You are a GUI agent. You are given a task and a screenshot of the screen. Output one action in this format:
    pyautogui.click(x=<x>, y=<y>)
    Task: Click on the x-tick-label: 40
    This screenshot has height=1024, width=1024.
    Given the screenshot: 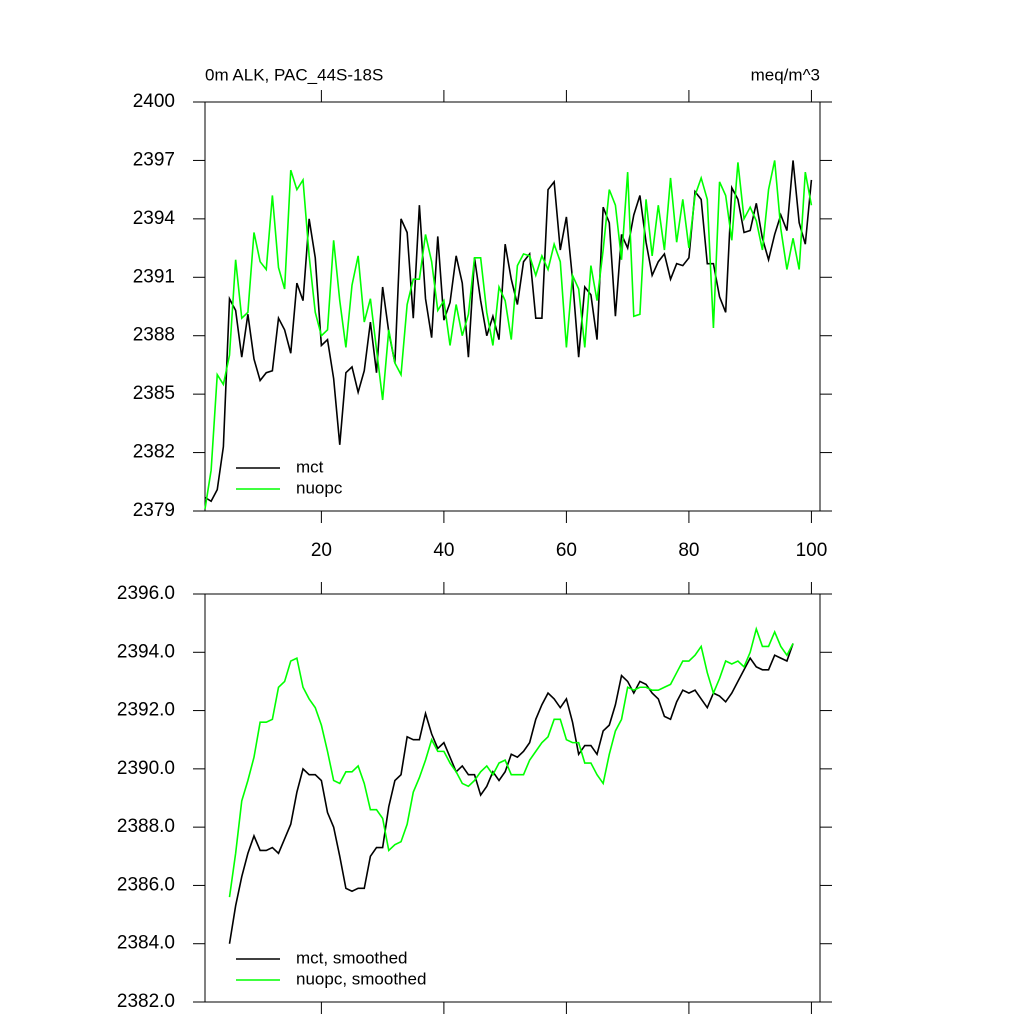 What is the action you would take?
    pyautogui.click(x=443, y=550)
    